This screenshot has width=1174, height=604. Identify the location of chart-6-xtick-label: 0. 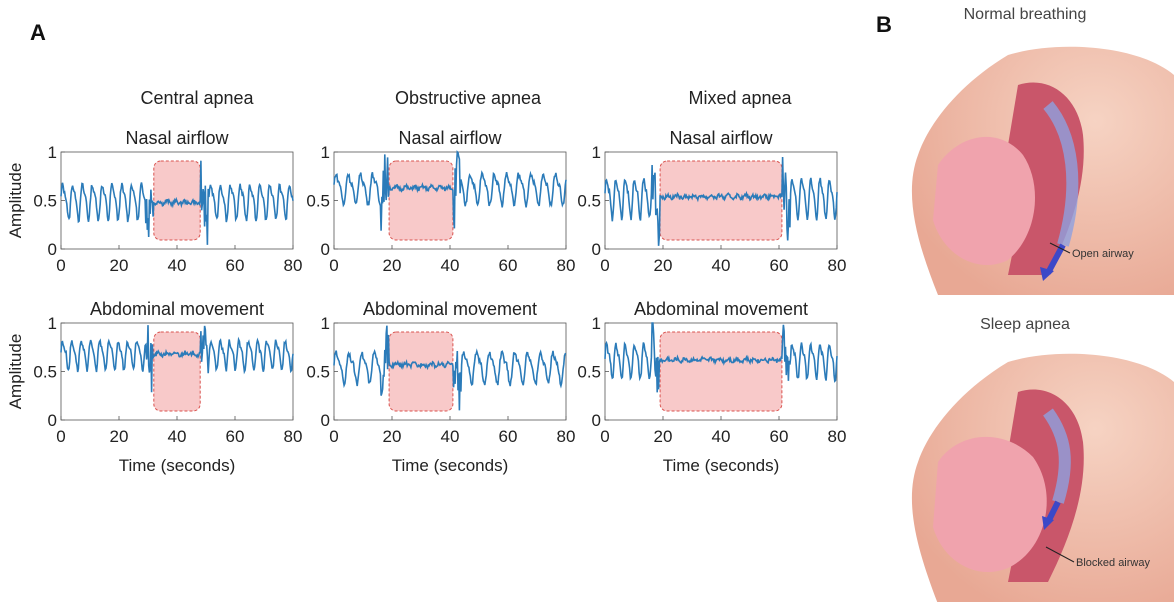
(604, 436).